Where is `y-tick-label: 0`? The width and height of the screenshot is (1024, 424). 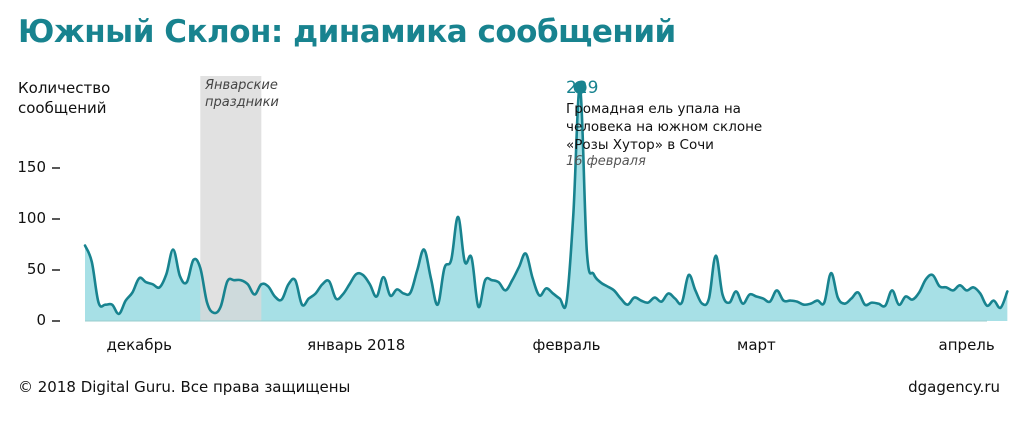
y-tick-label: 0 is located at coordinates (41, 320).